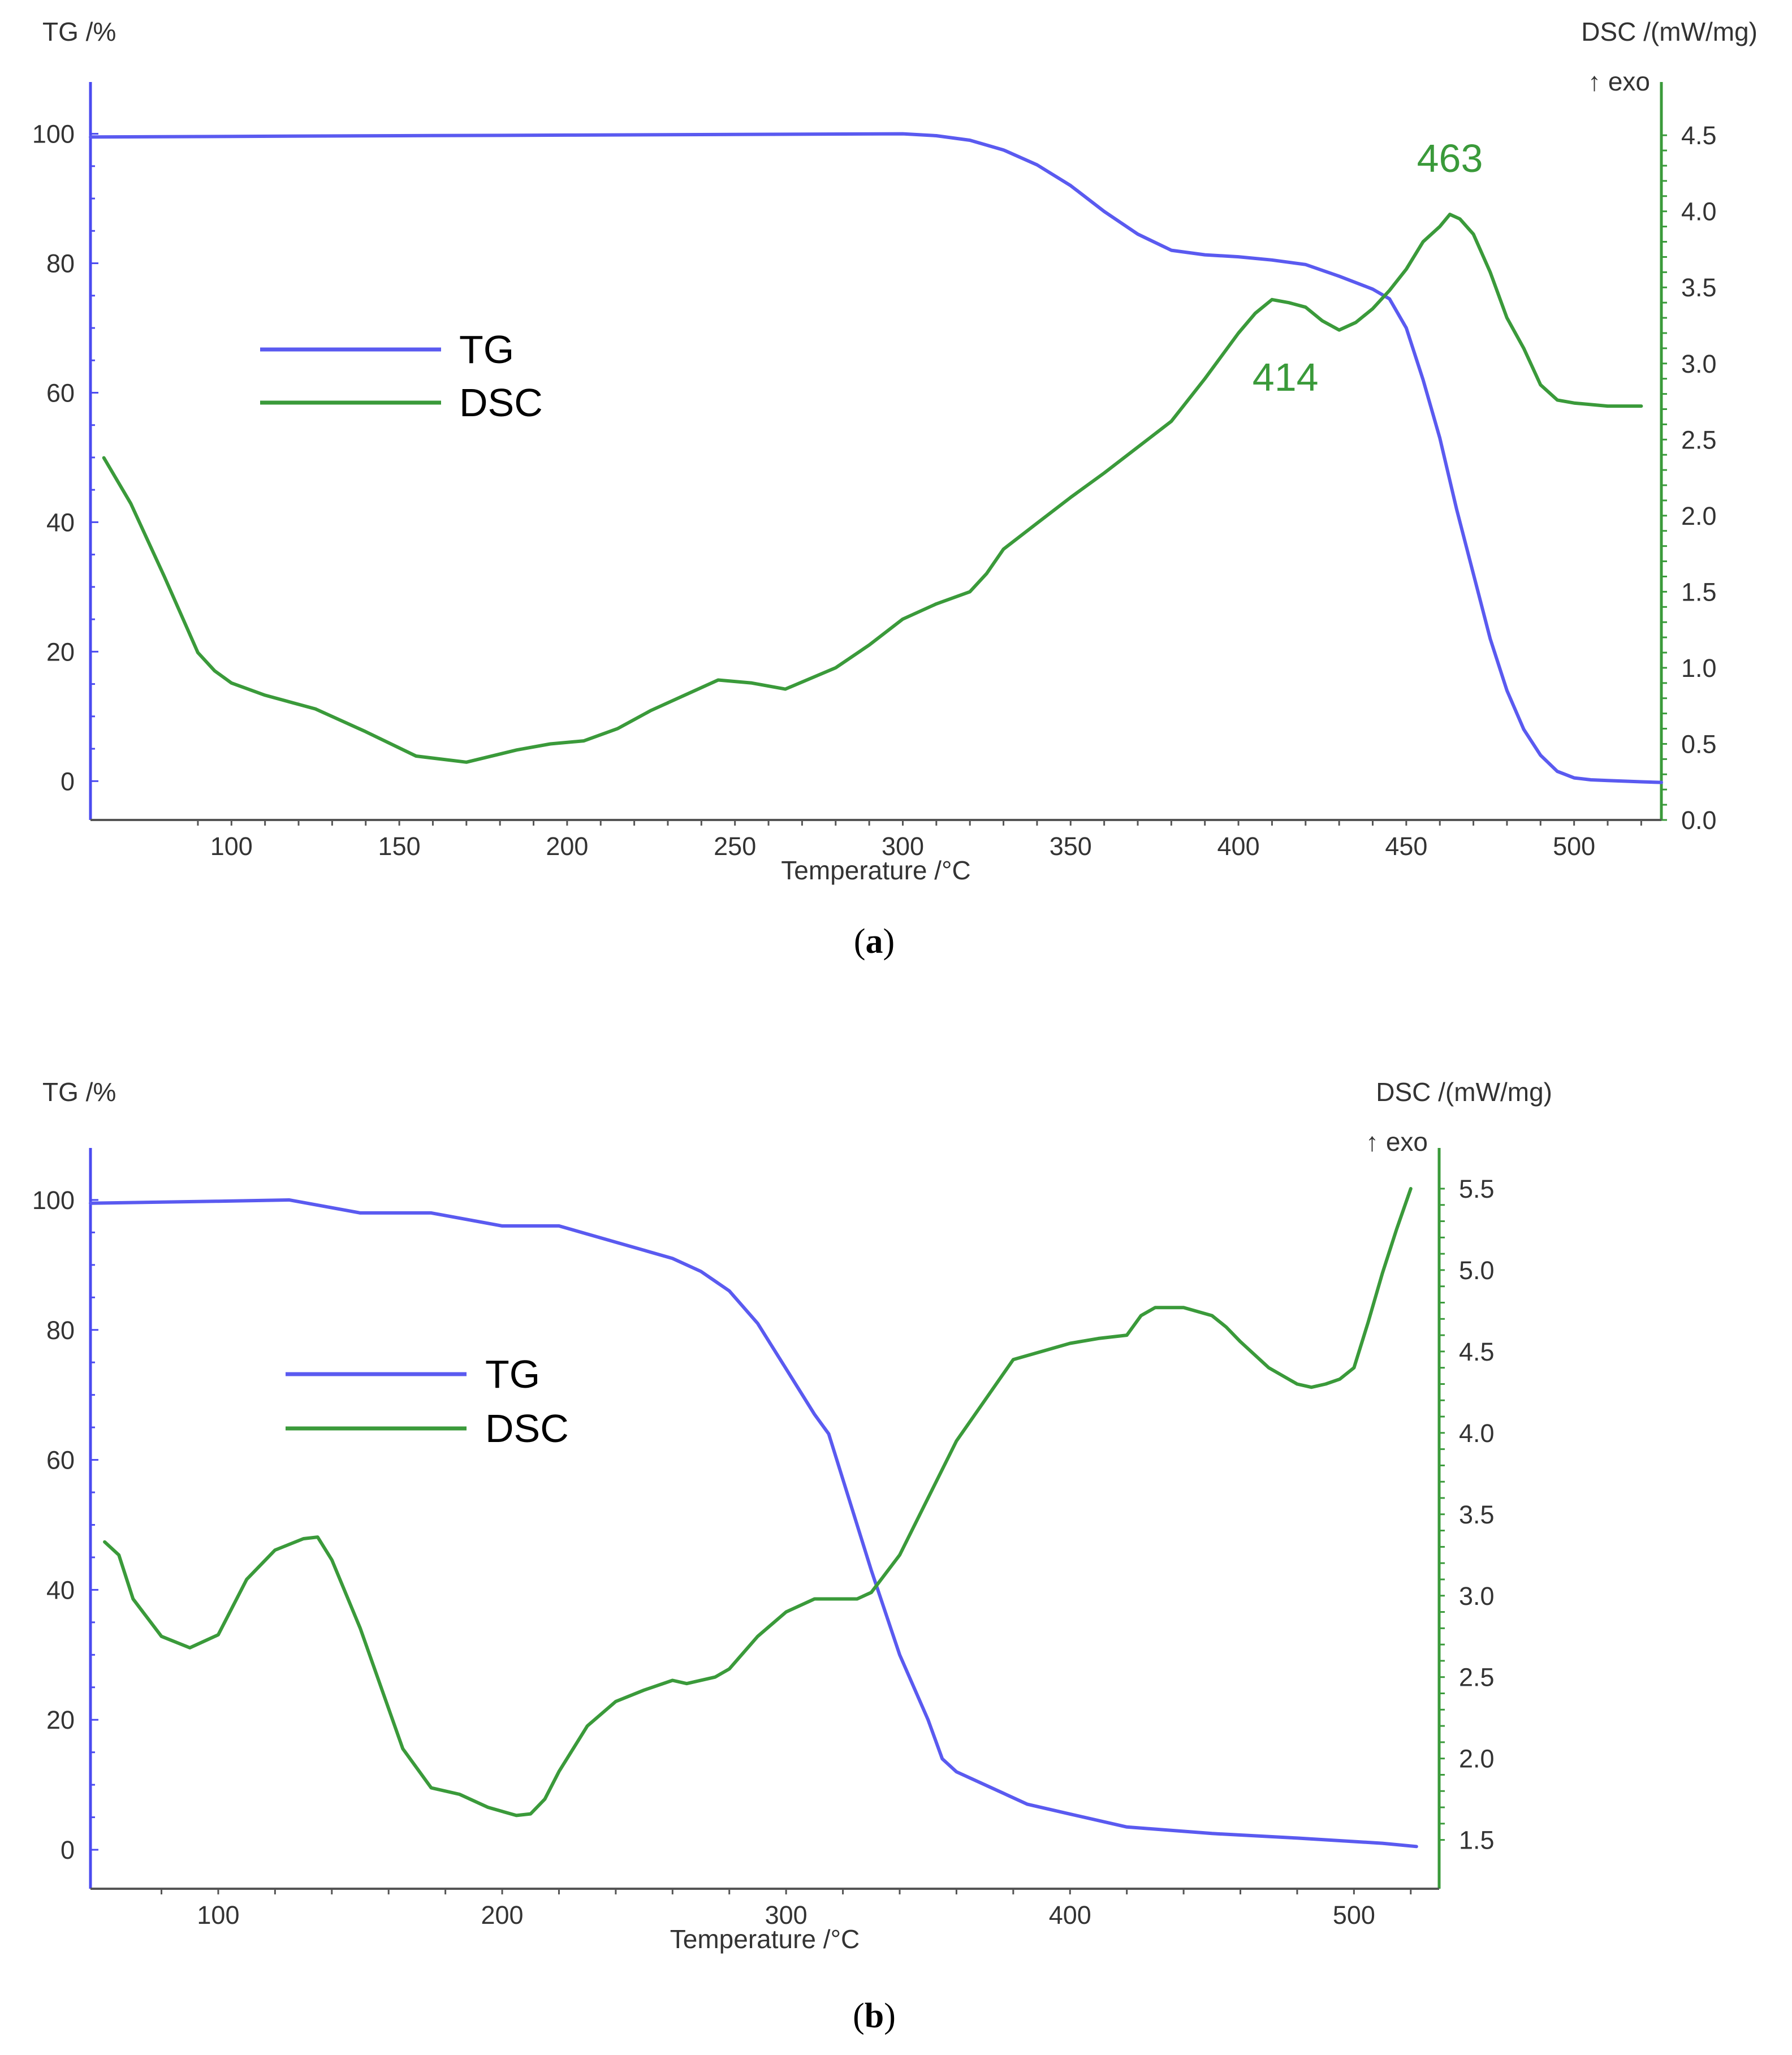 The width and height of the screenshot is (1792, 2055). I want to click on x-tick-label: 350, so click(1071, 846).